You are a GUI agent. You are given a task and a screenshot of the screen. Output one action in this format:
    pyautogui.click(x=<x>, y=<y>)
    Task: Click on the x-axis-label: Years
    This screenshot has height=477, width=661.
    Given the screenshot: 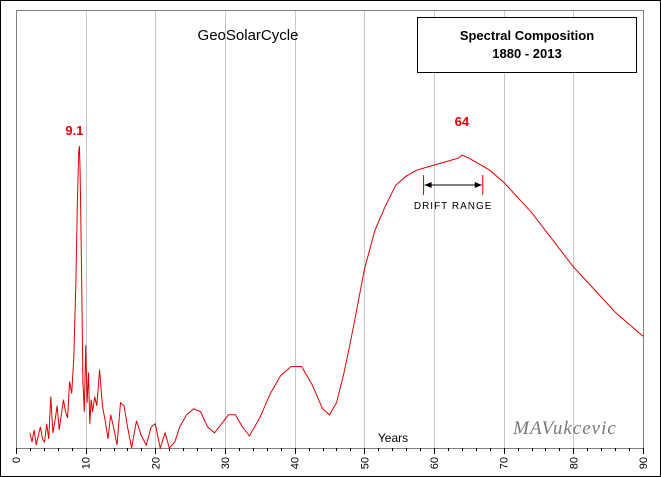 What is the action you would take?
    pyautogui.click(x=393, y=438)
    